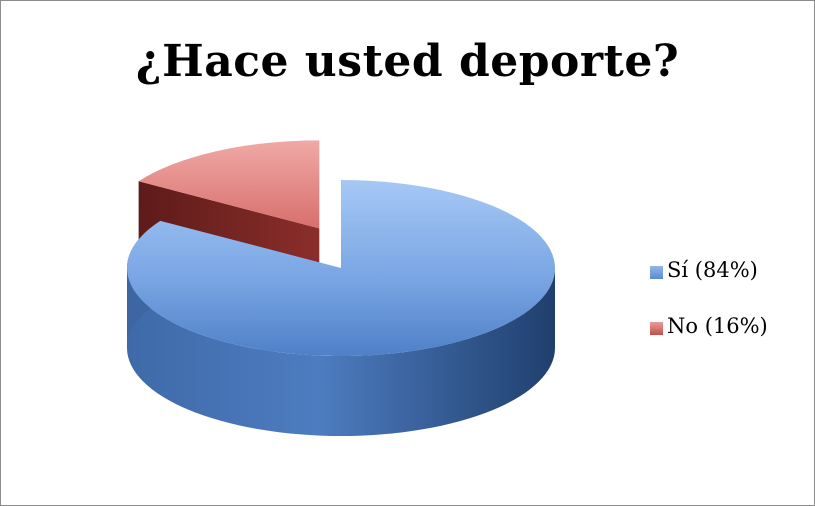  What do you see at coordinates (229, 184) in the screenshot?
I see `pie-slice-no-top` at bounding box center [229, 184].